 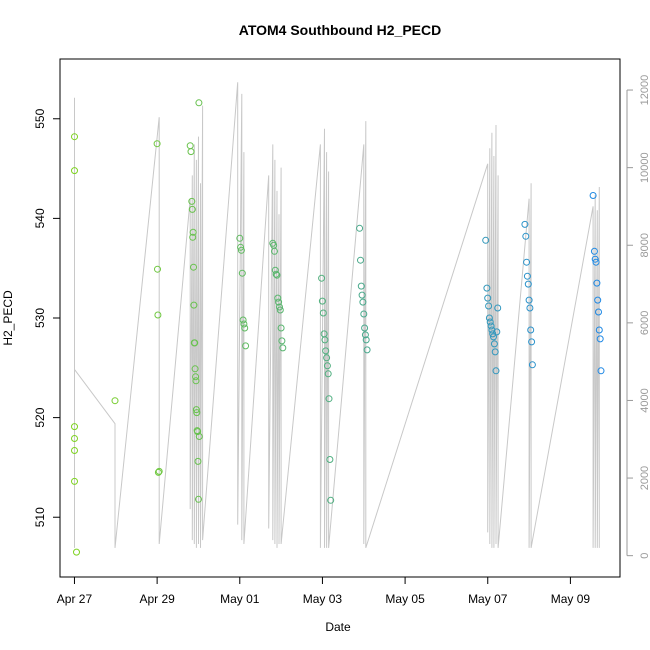 What do you see at coordinates (40, 218) in the screenshot?
I see `y-tick-label: 540` at bounding box center [40, 218].